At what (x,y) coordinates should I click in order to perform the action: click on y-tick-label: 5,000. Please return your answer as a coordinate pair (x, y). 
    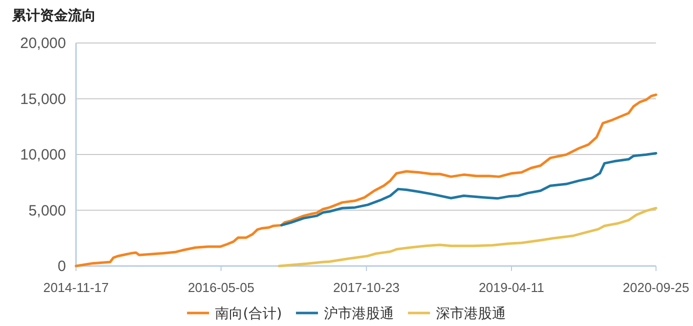
    Looking at the image, I should click on (47, 211).